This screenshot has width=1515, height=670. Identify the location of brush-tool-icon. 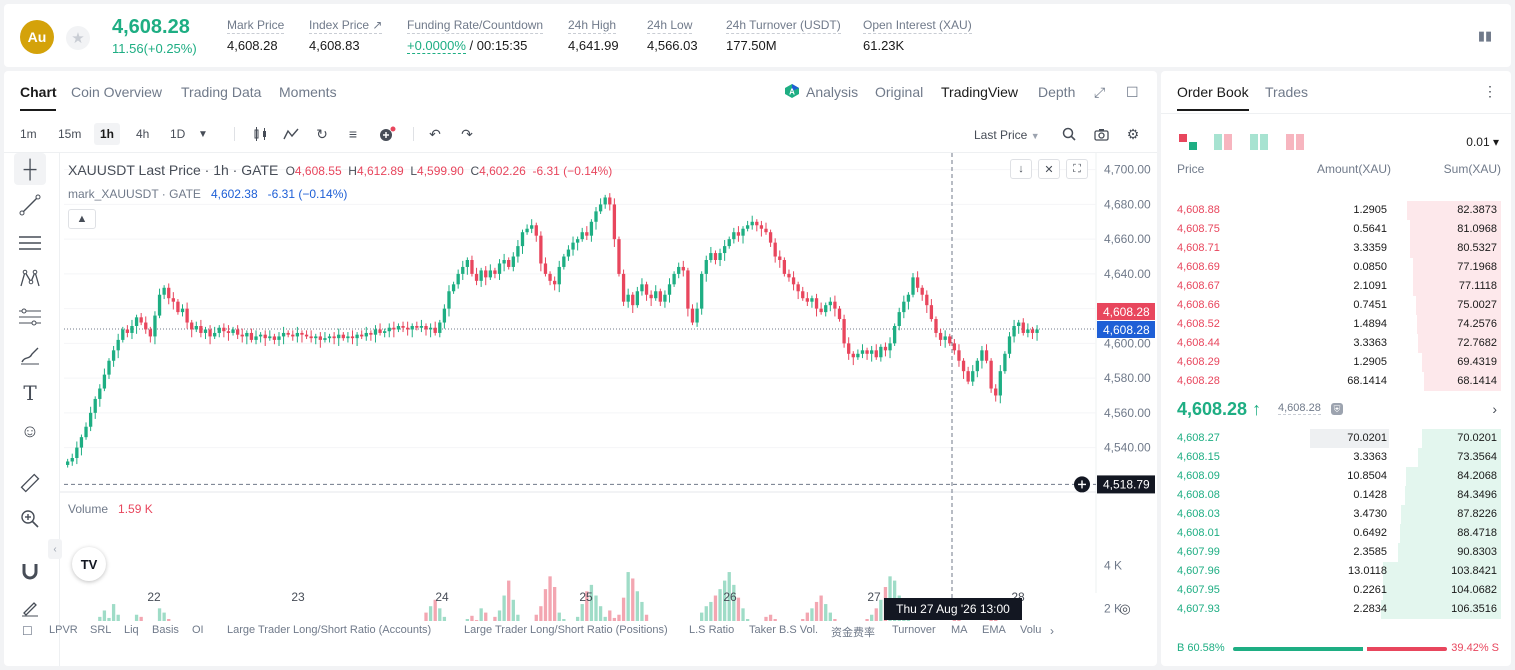
(30, 355).